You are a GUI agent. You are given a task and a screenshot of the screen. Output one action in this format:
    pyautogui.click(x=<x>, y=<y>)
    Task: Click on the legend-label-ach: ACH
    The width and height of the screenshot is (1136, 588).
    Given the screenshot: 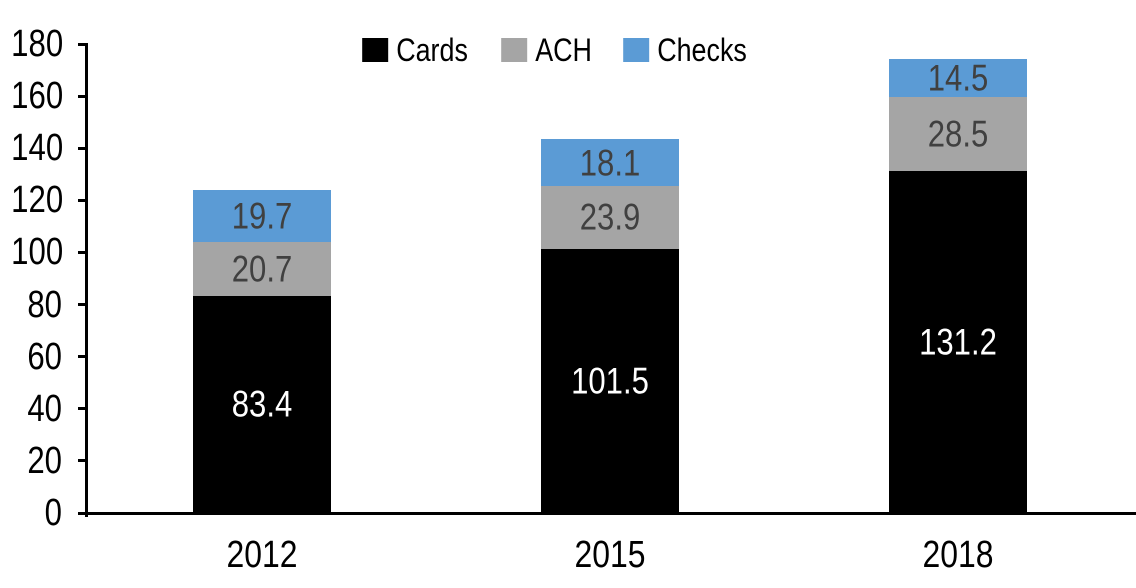 What is the action you would take?
    pyautogui.click(x=564, y=50)
    